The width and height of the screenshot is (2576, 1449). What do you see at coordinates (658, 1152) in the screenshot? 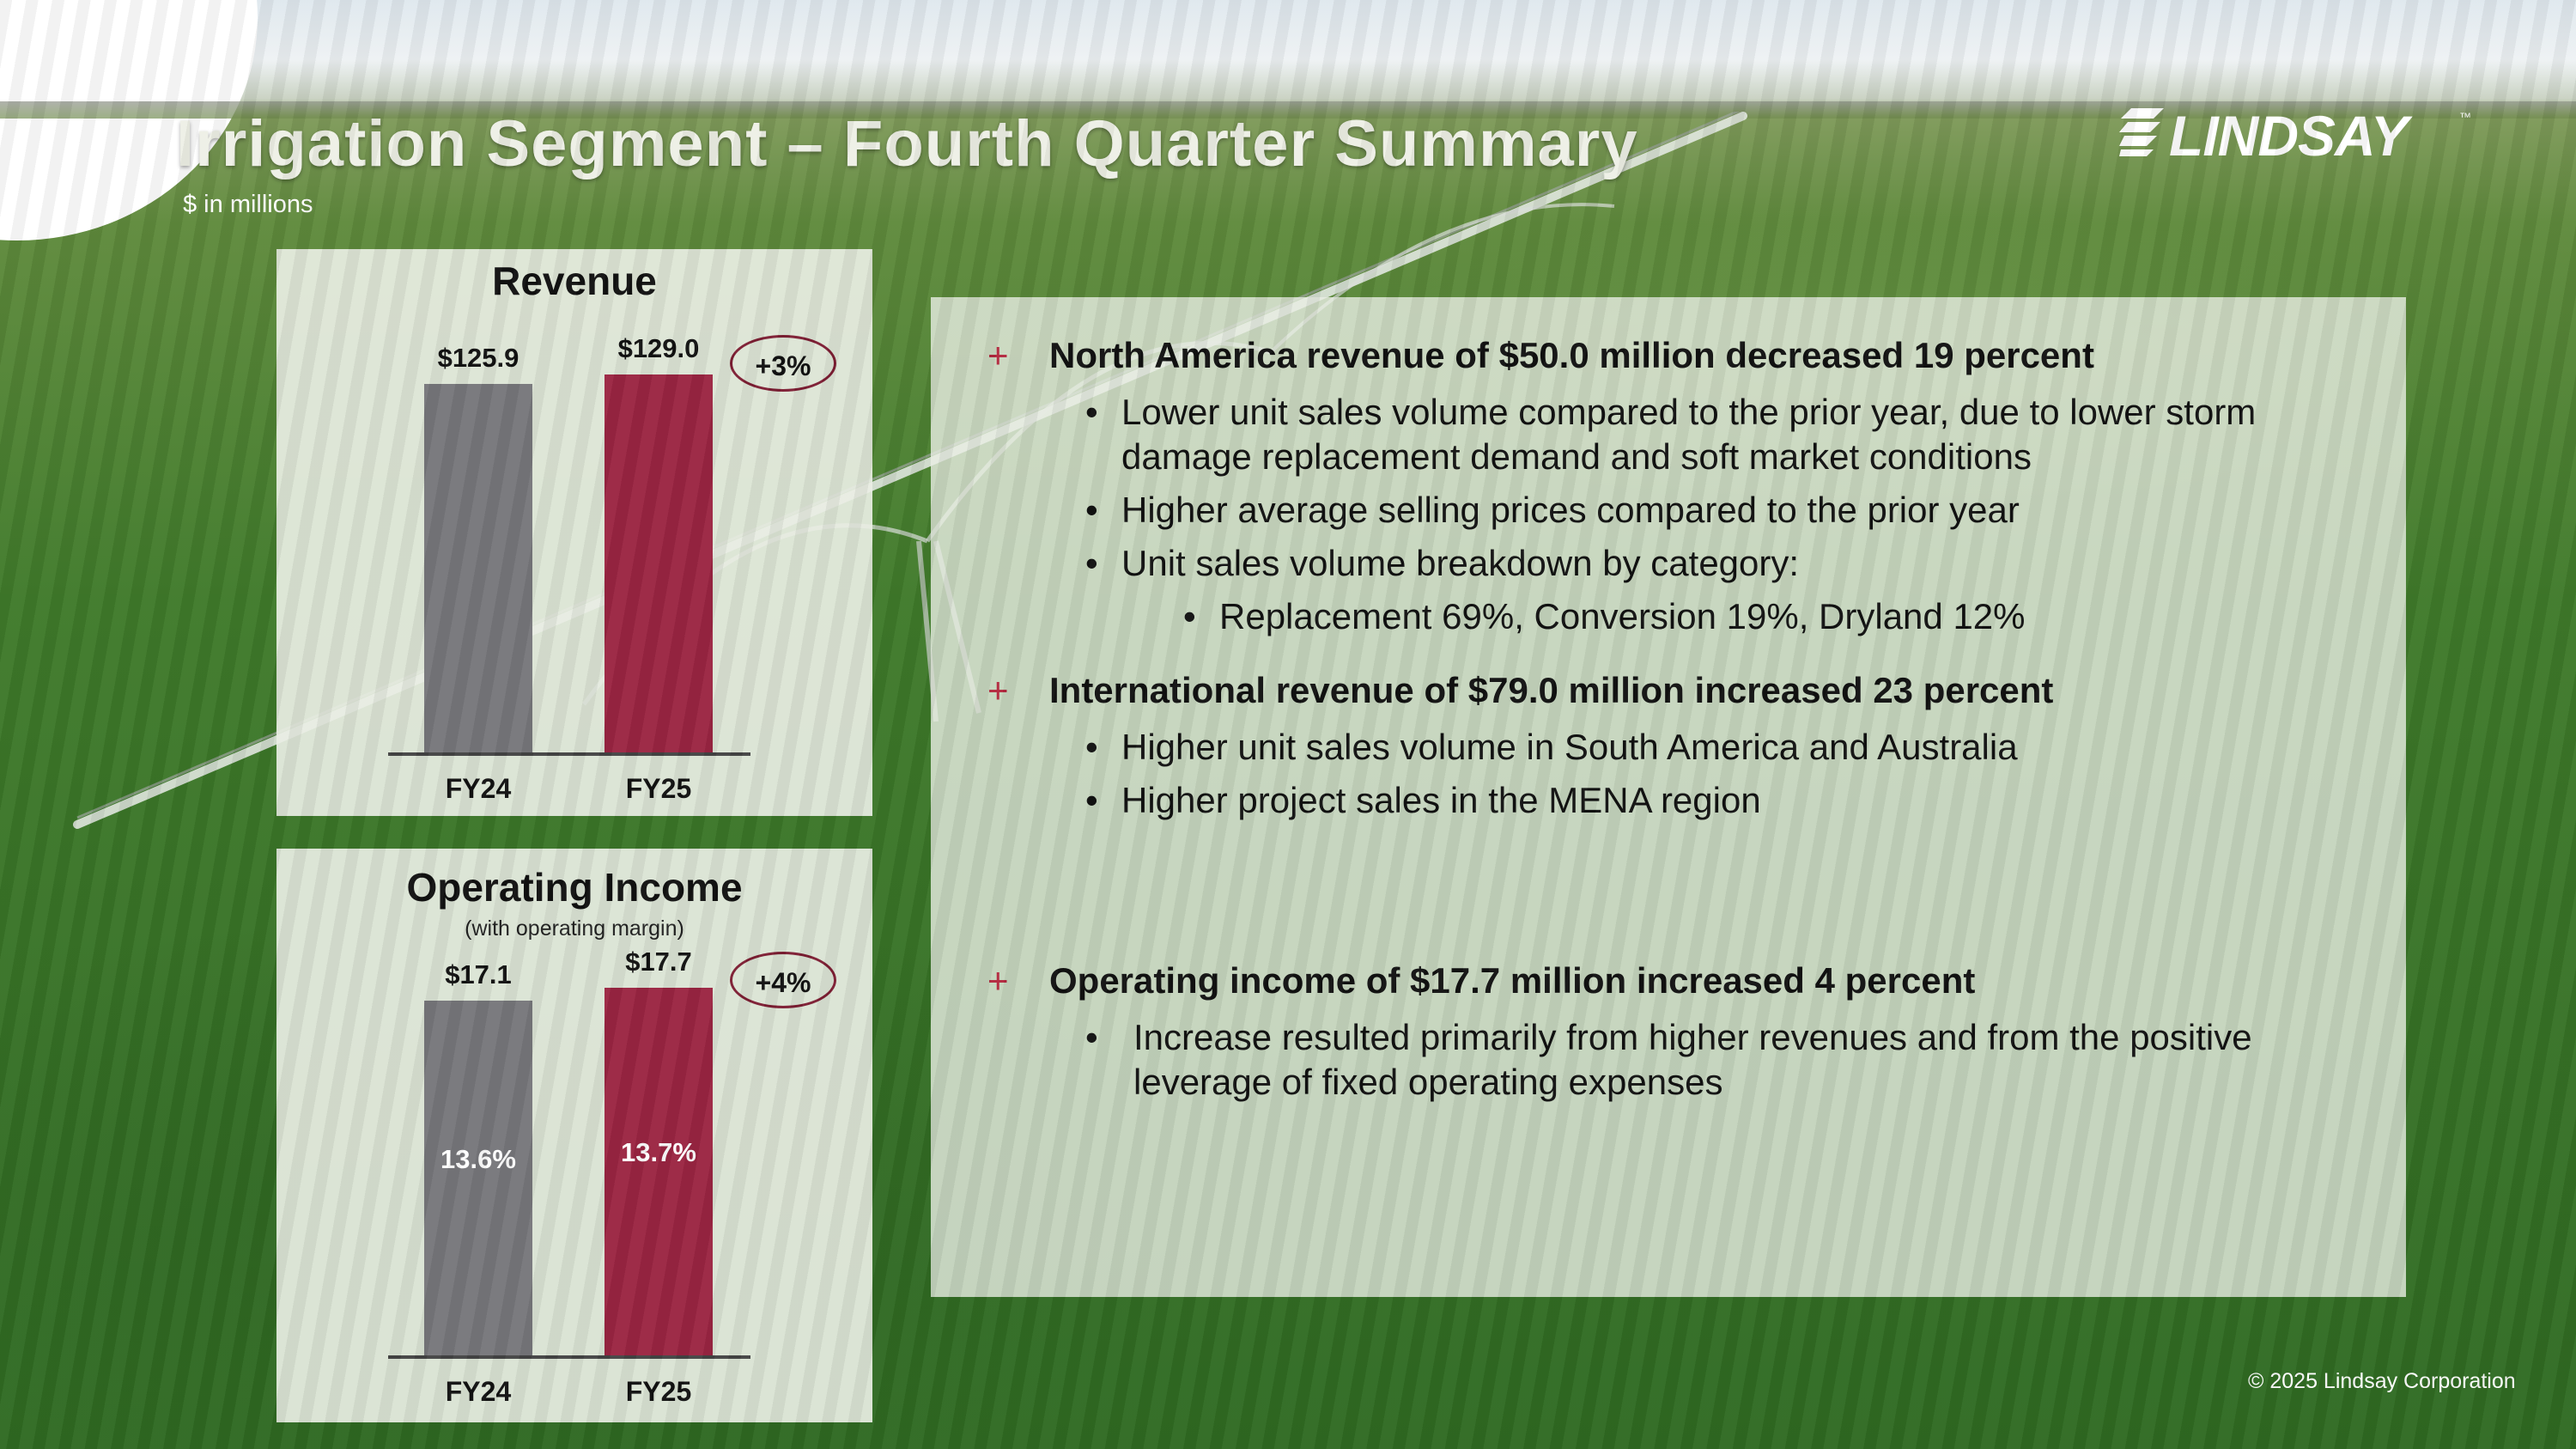
I see `operating-margin-fy25: 13.7%` at bounding box center [658, 1152].